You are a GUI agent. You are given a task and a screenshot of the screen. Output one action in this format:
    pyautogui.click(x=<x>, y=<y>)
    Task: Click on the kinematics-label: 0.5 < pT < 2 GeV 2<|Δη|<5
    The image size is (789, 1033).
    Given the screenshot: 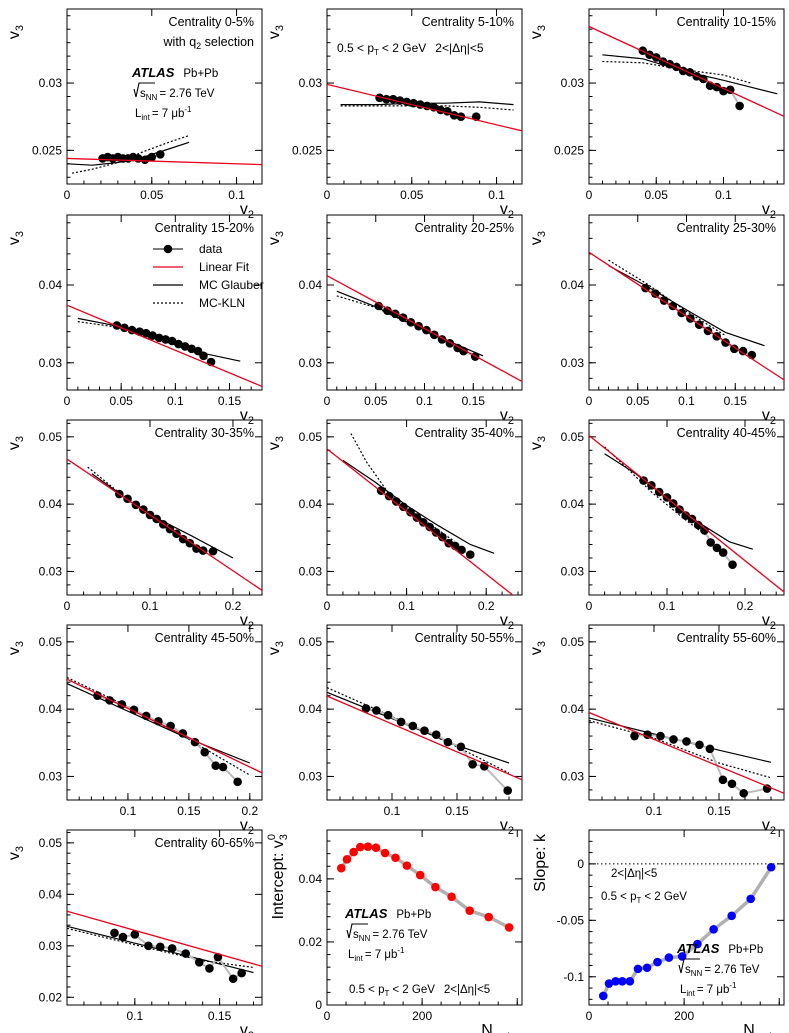 What is the action you would take?
    pyautogui.click(x=410, y=49)
    